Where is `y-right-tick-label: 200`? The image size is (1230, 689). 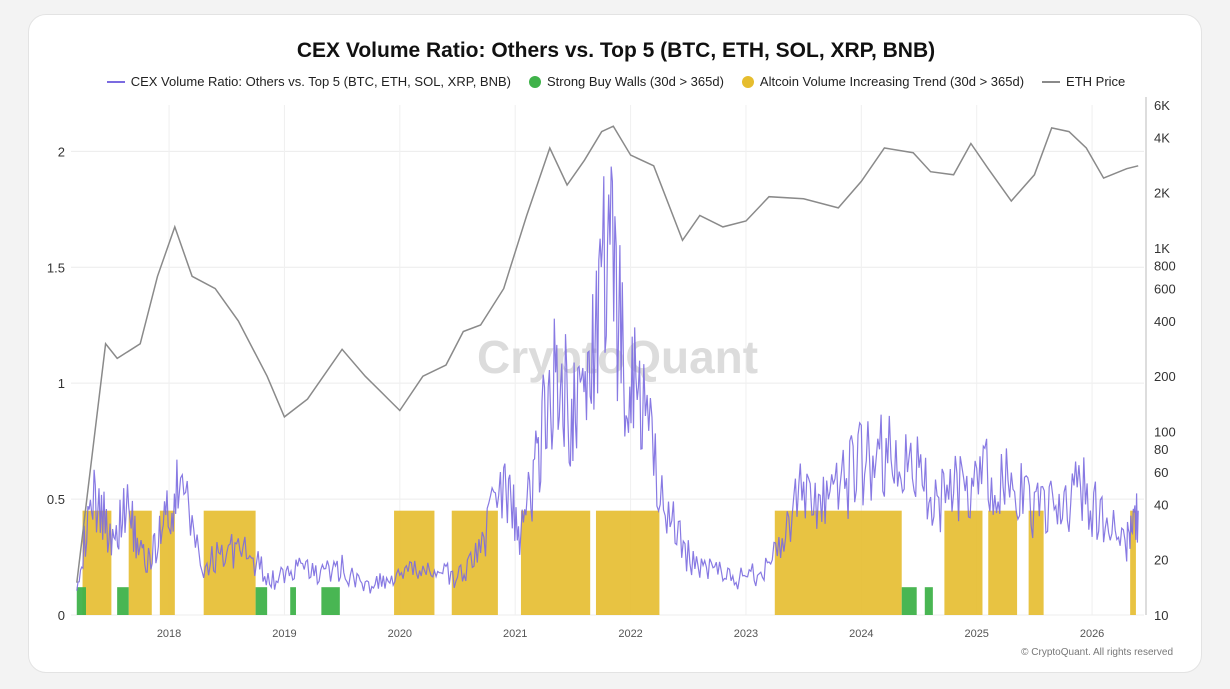
y-right-tick-label: 200 is located at coordinates (1165, 376).